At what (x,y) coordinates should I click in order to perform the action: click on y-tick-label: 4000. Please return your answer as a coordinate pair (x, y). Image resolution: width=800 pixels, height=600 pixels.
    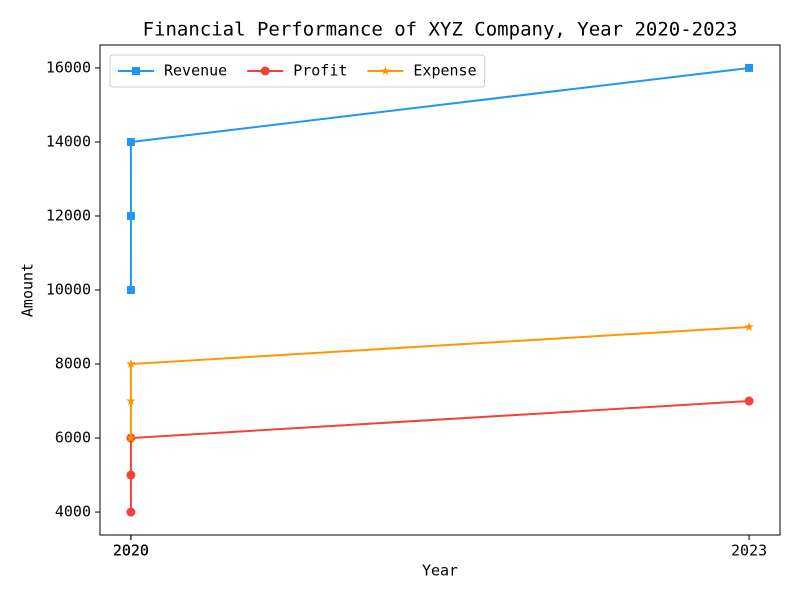
    Looking at the image, I should click on (73, 512).